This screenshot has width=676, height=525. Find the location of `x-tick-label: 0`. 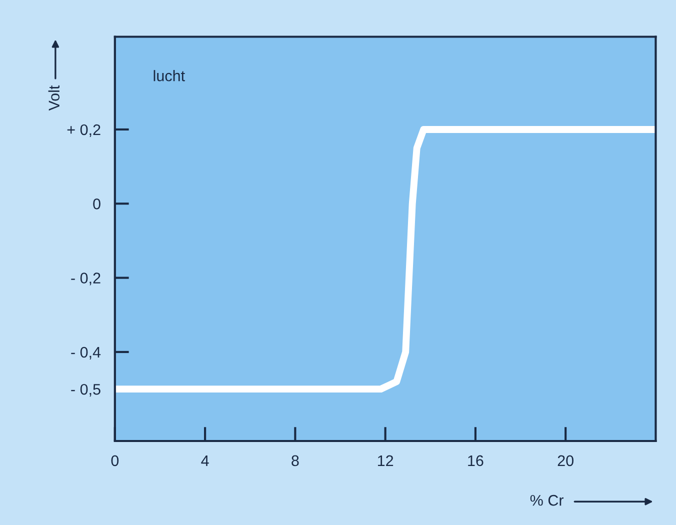

x-tick-label: 0 is located at coordinates (115, 460).